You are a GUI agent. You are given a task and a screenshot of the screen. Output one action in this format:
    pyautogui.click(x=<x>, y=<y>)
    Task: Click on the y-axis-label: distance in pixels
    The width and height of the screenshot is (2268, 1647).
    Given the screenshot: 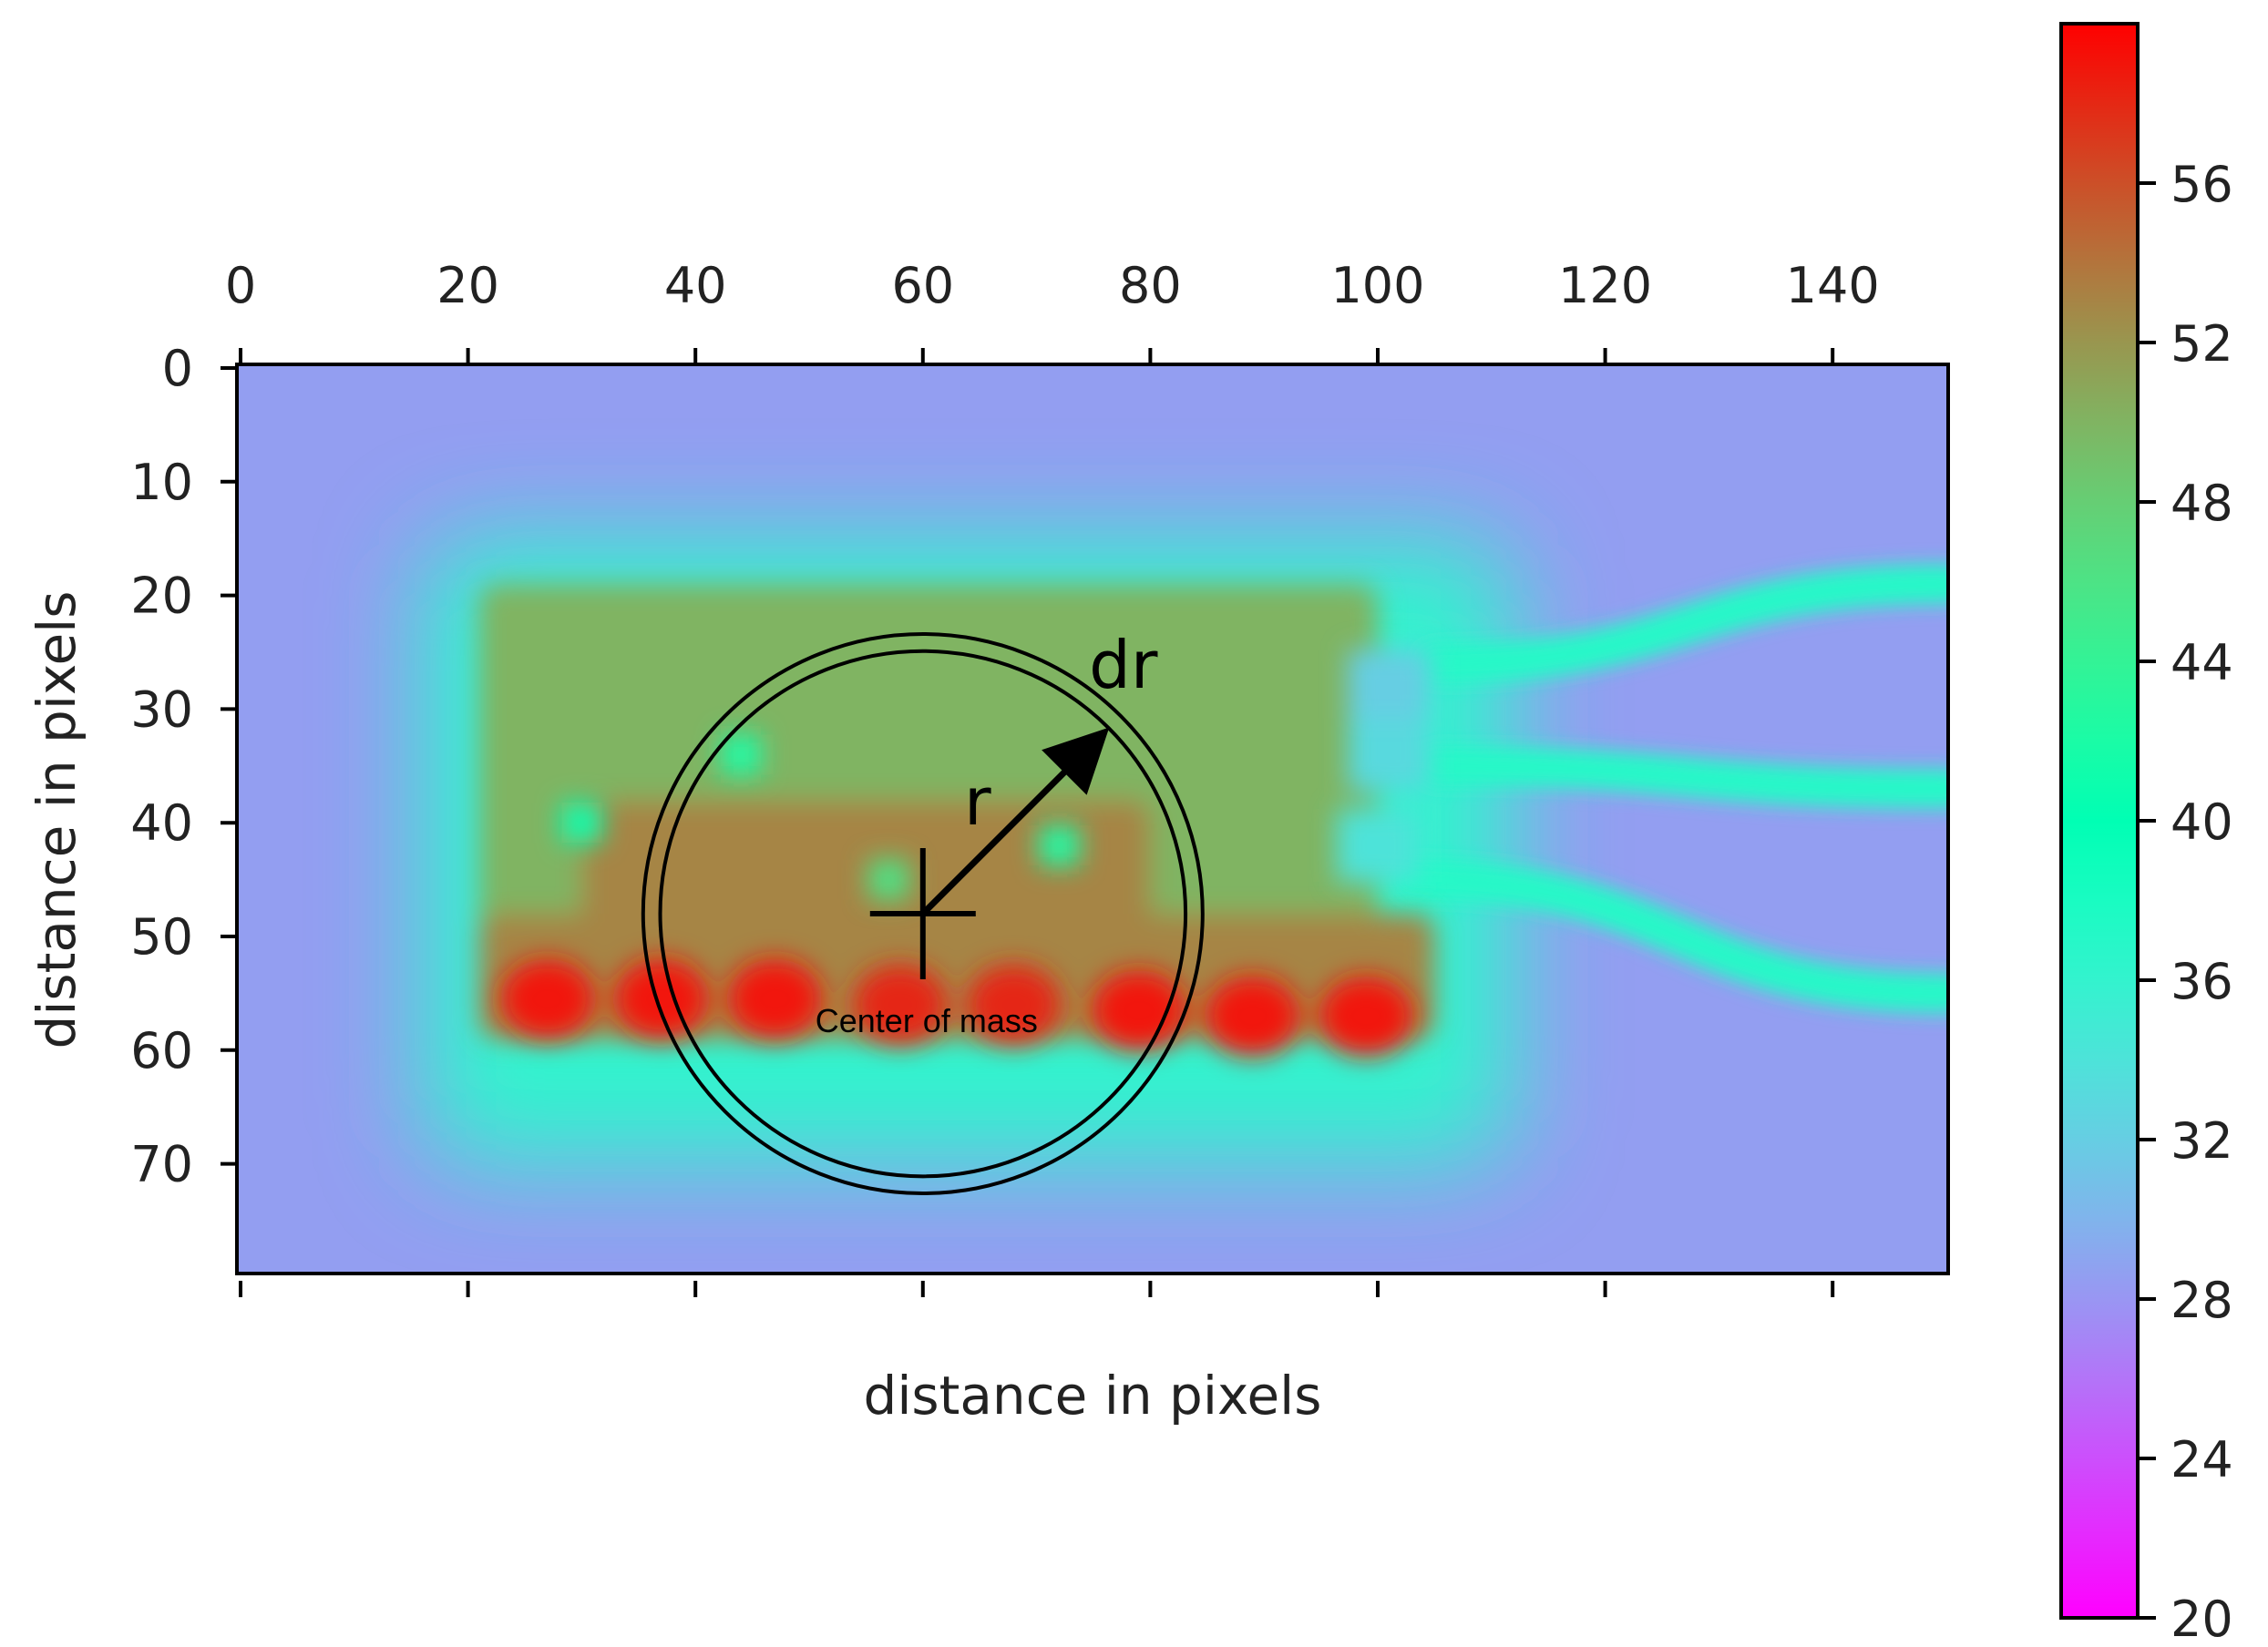 What is the action you would take?
    pyautogui.click(x=56, y=820)
    